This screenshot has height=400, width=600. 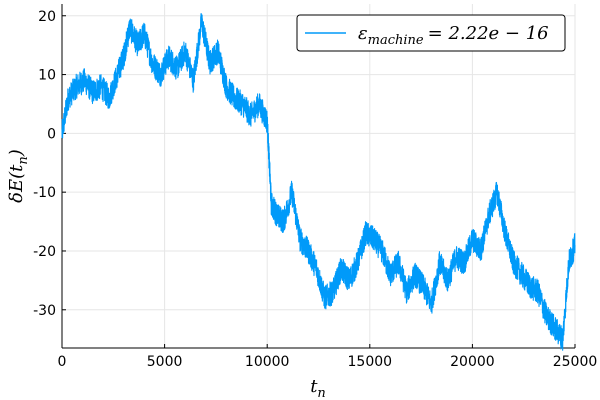 What do you see at coordinates (47, 17) in the screenshot?
I see `y-tick-label: 20` at bounding box center [47, 17].